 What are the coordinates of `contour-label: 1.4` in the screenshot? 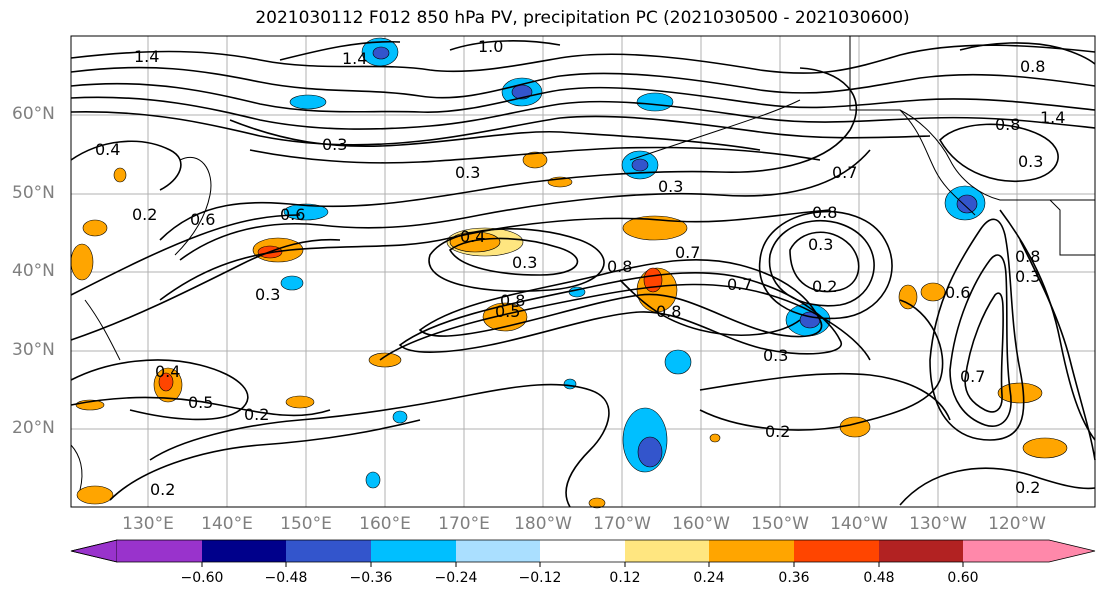 It's located at (146, 56).